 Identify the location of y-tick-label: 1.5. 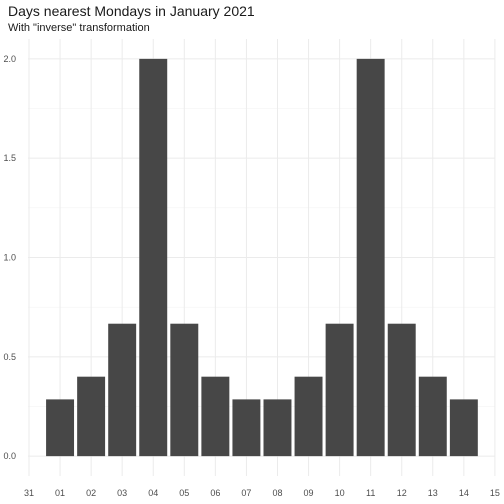
(9, 158).